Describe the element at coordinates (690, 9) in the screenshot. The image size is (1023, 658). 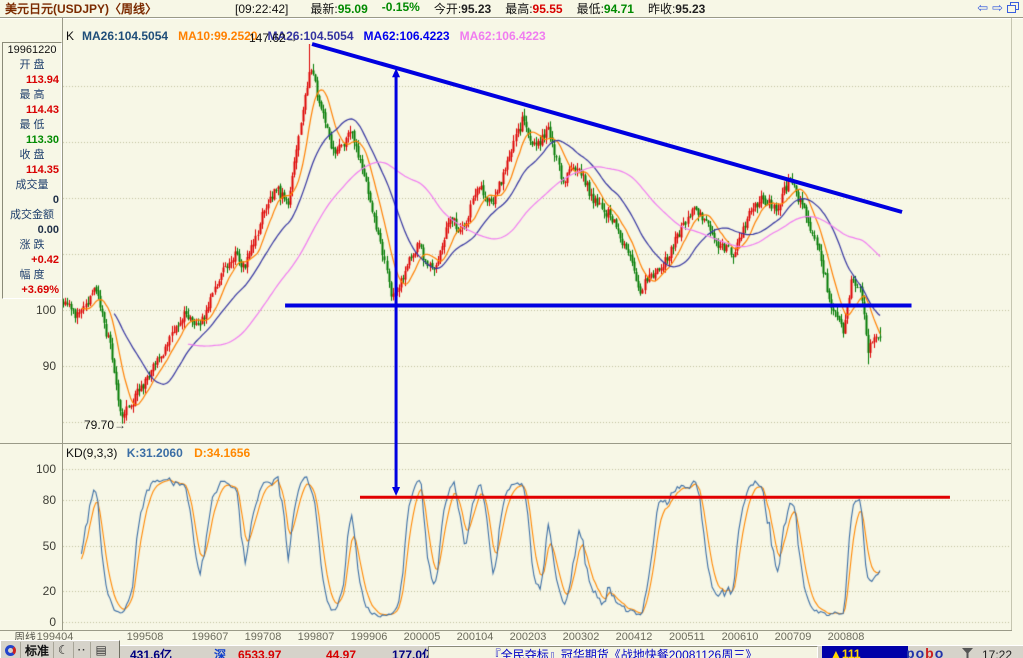
I see `quote-field-value: 95.23` at that location.